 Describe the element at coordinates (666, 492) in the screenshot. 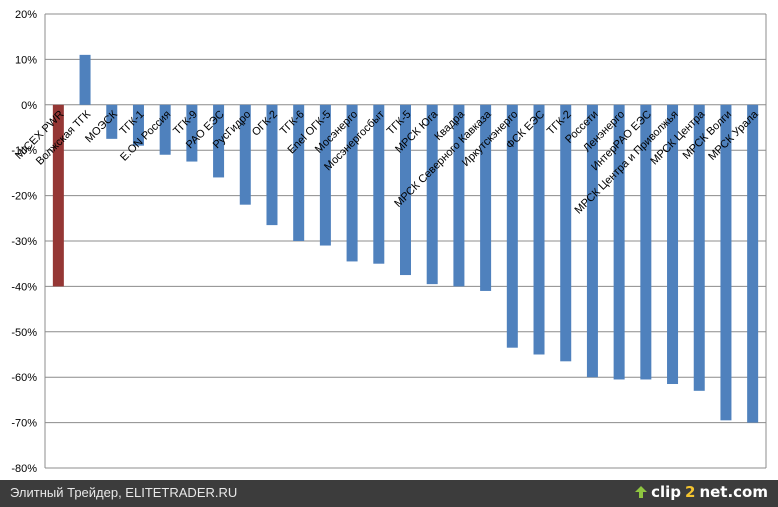

I see `brand-text-1: clip` at that location.